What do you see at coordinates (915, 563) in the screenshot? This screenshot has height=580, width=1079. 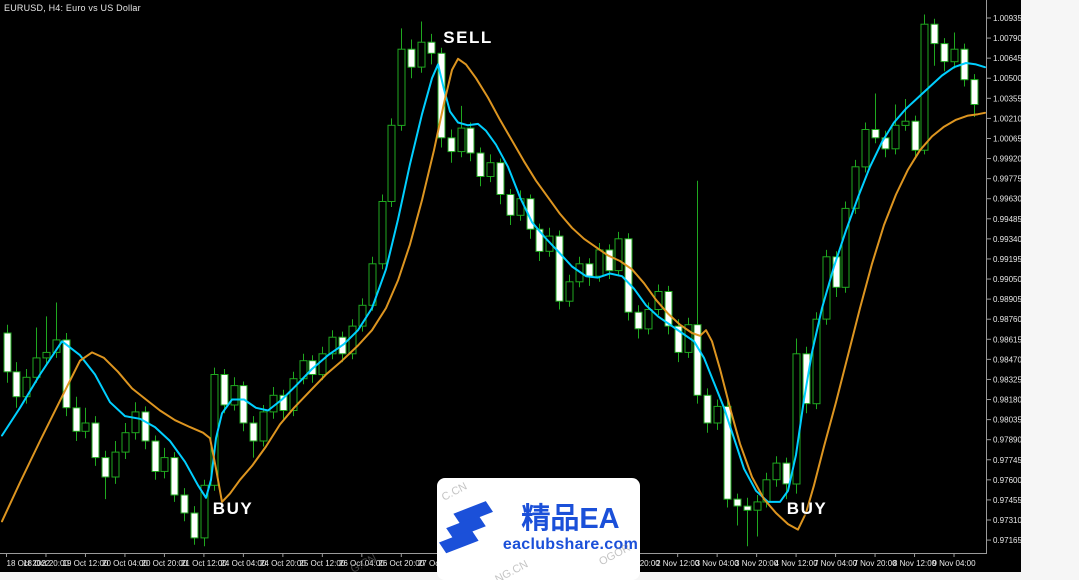 I see `time-label: 8 Nov 12:00` at bounding box center [915, 563].